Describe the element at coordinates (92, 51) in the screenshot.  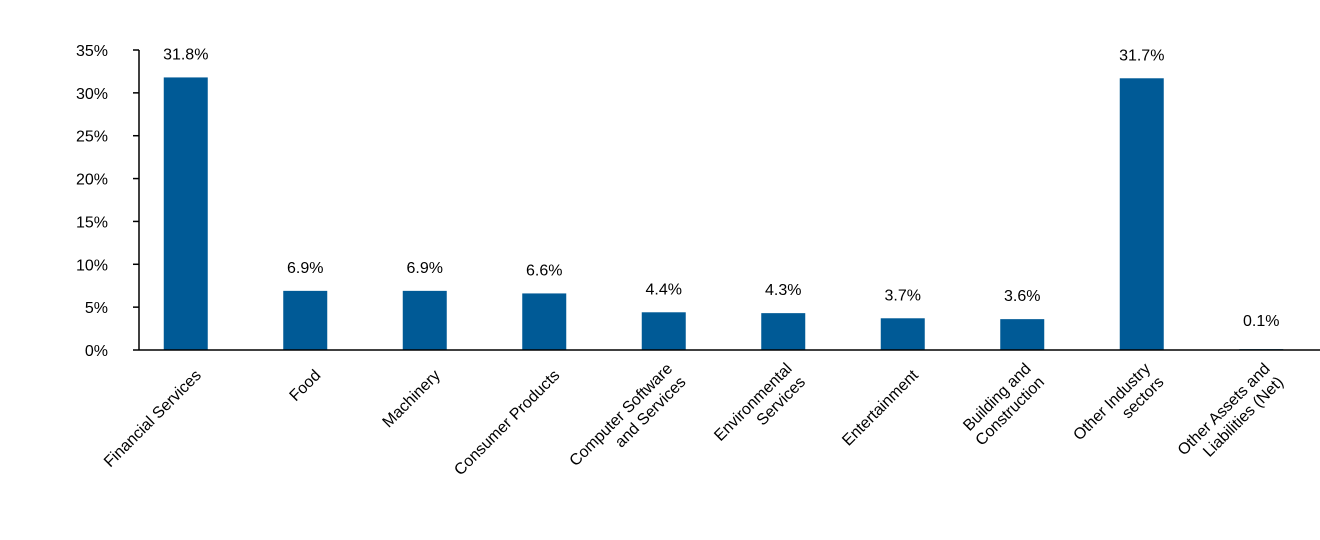
I see `y-tick-label: 35%` at that location.